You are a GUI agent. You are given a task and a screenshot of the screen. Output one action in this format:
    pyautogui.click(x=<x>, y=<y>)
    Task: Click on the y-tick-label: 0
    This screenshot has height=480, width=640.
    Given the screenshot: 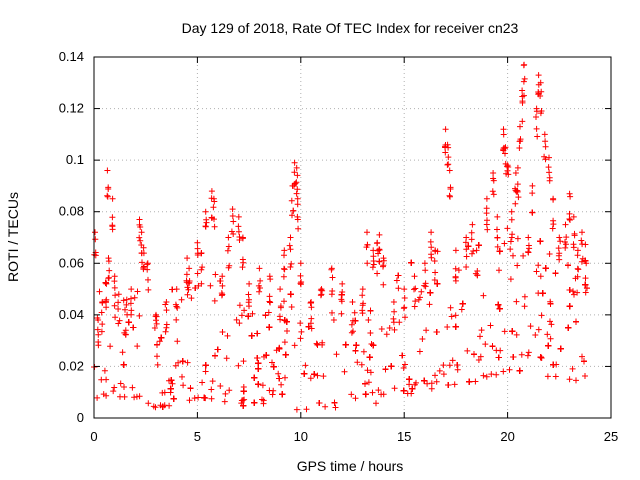 What is the action you would take?
    pyautogui.click(x=80, y=417)
    